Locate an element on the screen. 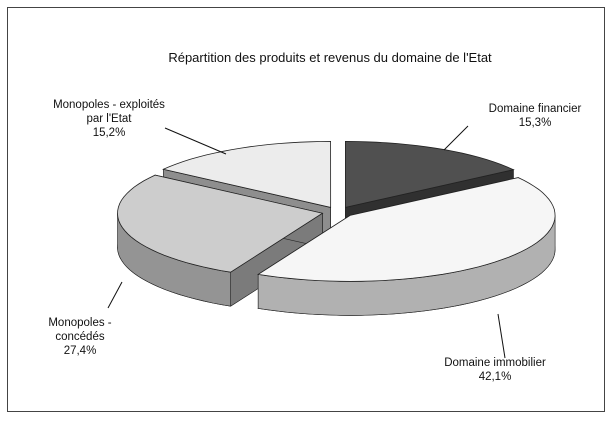 The height and width of the screenshot is (424, 614). category-label: Domaine financier is located at coordinates (535, 109).